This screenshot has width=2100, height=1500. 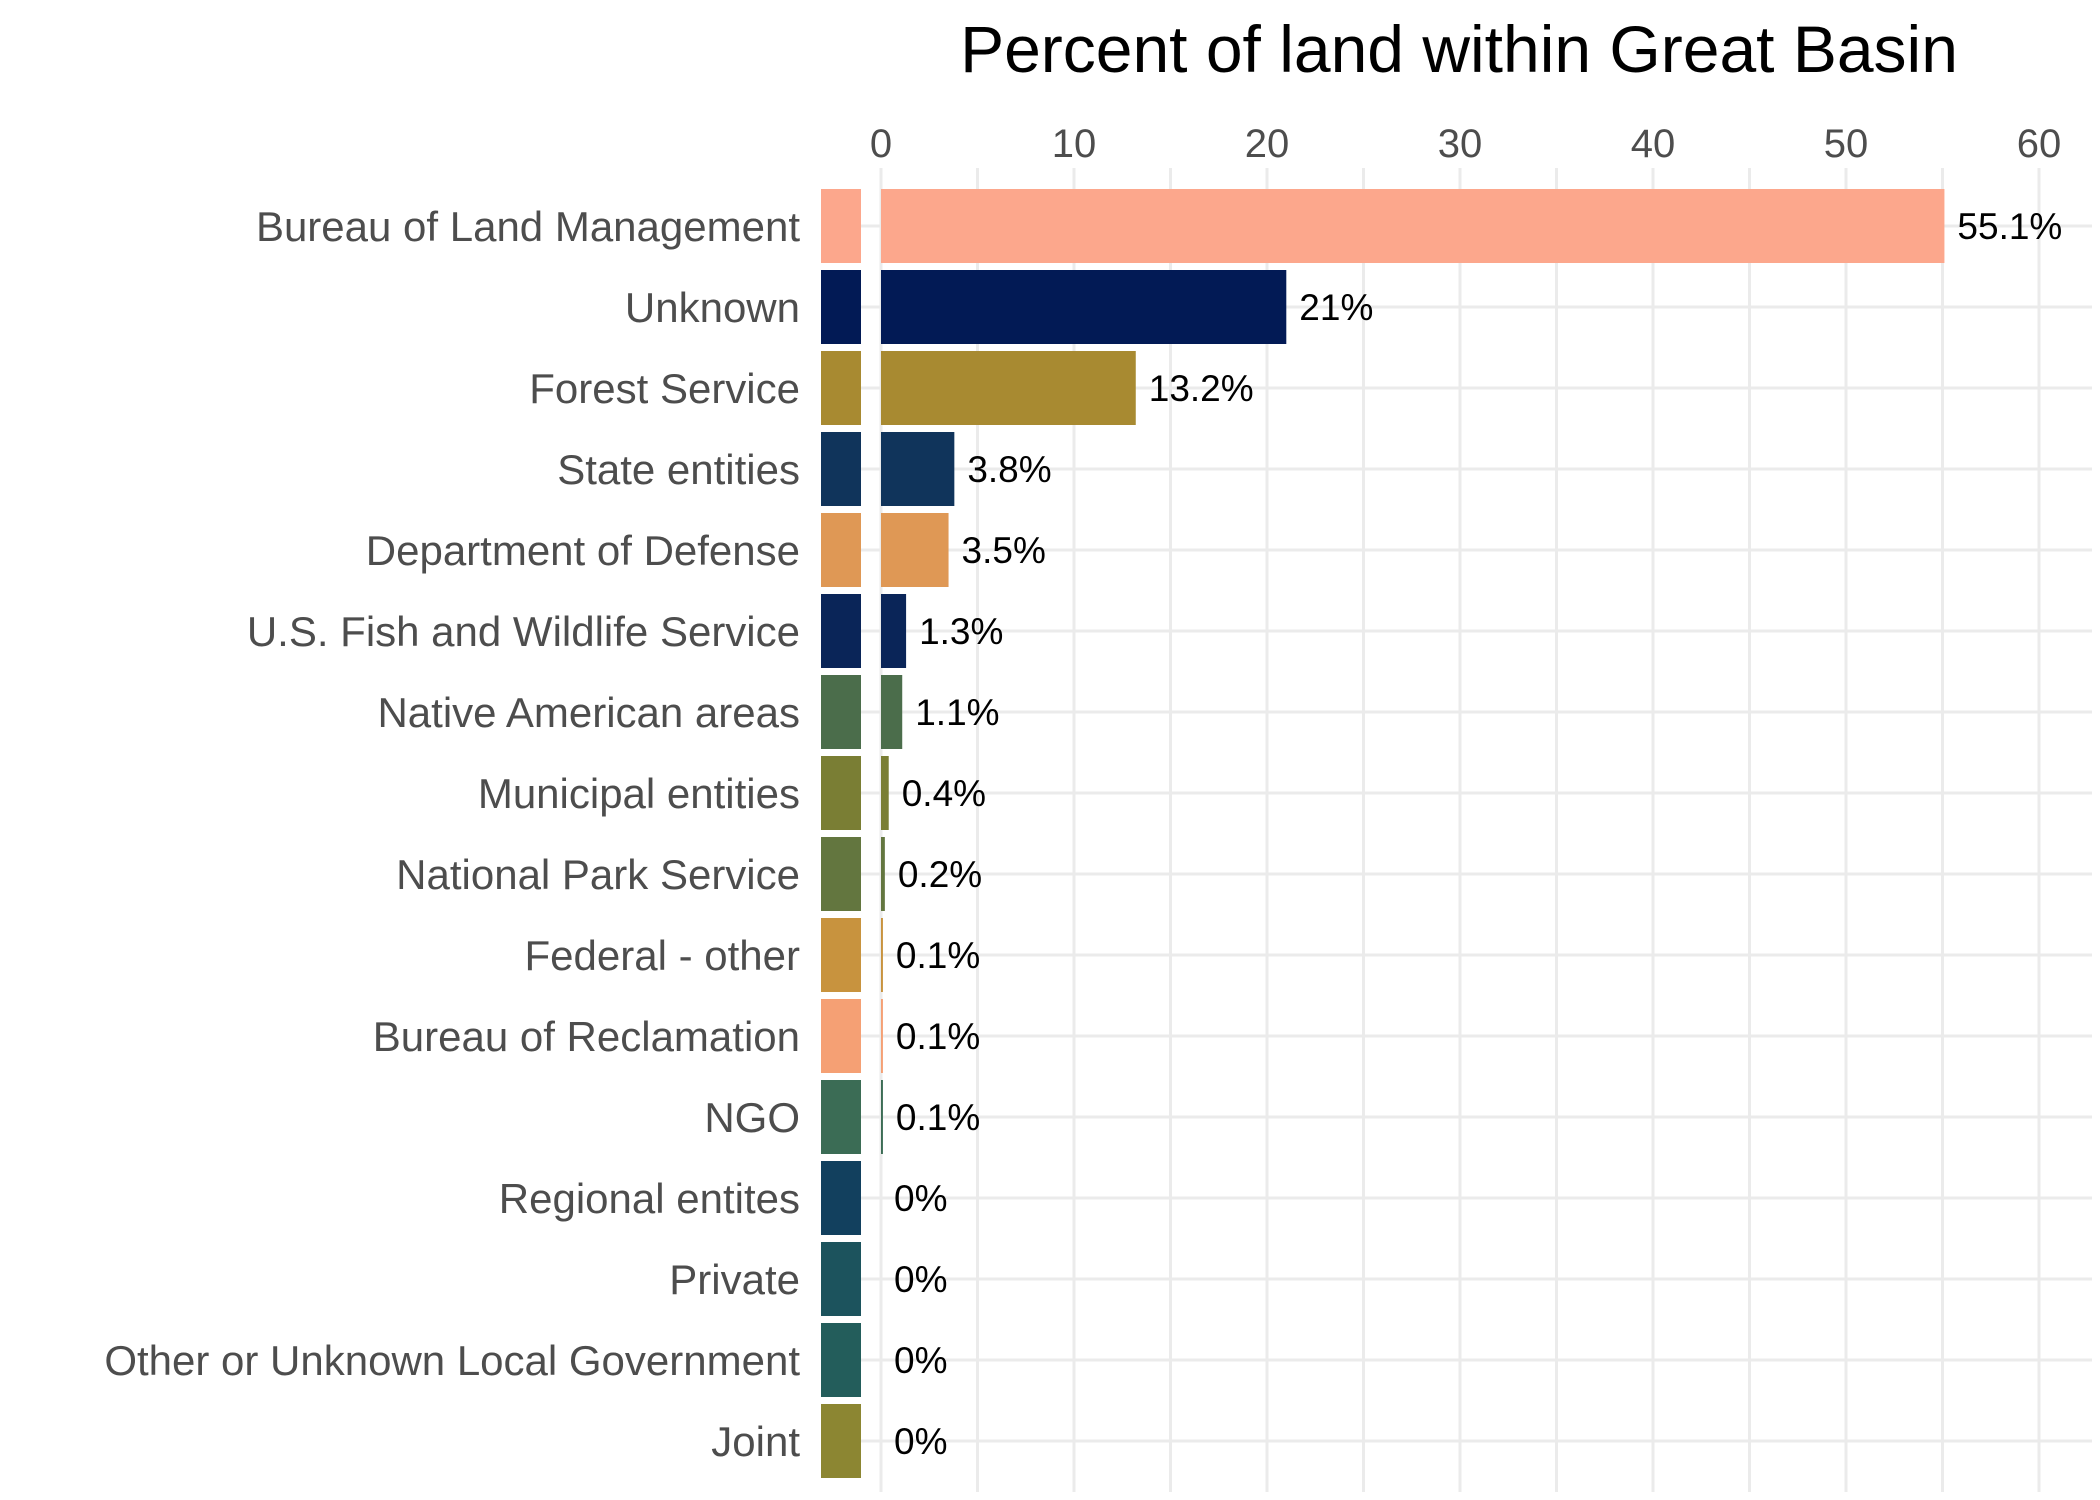 What do you see at coordinates (944, 793) in the screenshot?
I see `data-label: 0.4%` at bounding box center [944, 793].